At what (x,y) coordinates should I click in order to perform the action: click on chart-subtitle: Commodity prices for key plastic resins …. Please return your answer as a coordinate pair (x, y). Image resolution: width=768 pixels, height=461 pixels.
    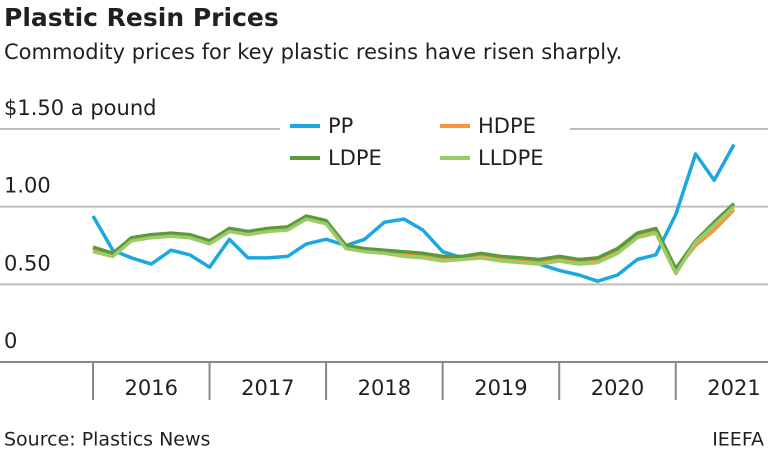
    Looking at the image, I should click on (313, 52).